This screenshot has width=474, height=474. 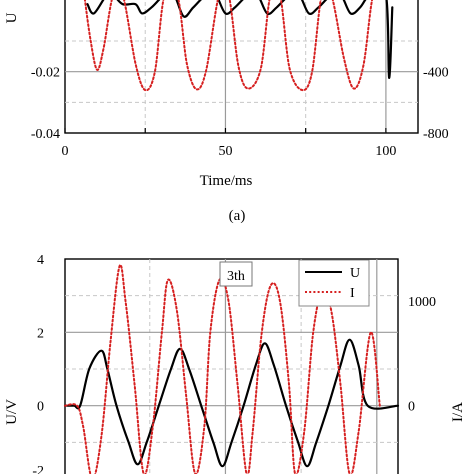 I want to click on panel-a-caption: (a), so click(x=237, y=216).